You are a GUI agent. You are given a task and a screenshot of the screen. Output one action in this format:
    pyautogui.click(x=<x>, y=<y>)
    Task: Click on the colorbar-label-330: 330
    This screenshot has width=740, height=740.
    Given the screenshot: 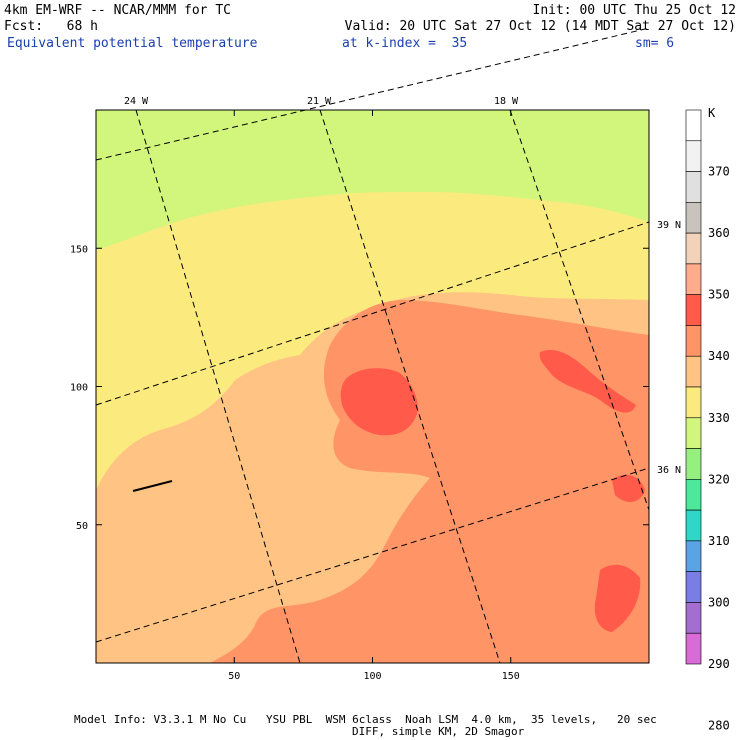 What is the action you would take?
    pyautogui.click(x=719, y=418)
    